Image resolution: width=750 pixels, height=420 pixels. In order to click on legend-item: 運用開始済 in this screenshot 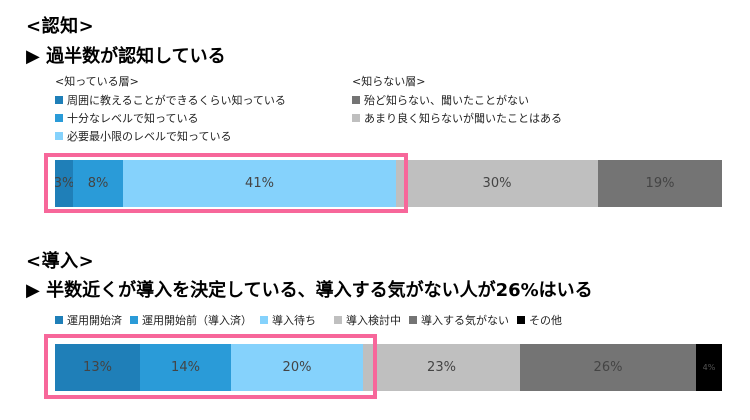, I will do `click(88, 320)`.